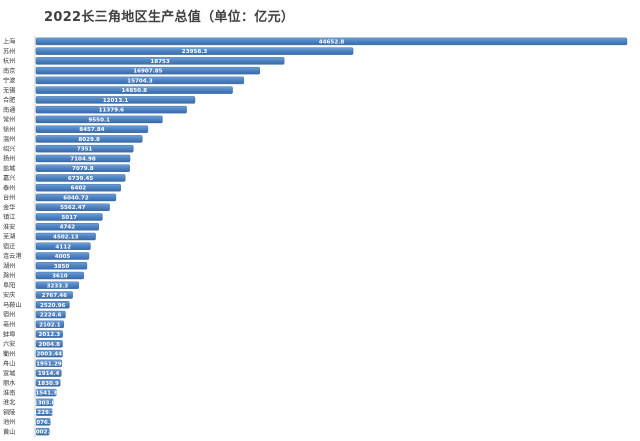  I want to click on category-label: 上海, so click(9, 42).